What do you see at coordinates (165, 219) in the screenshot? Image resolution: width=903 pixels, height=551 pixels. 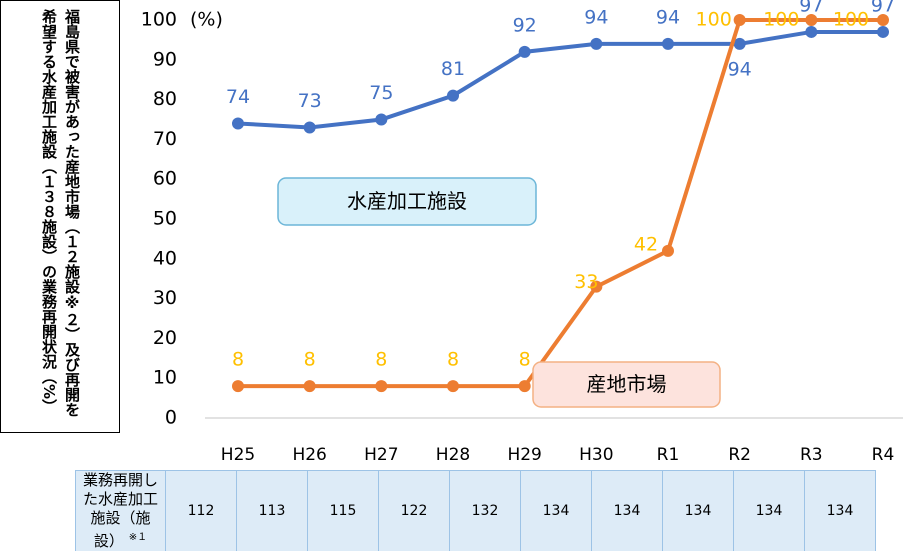 I see `y-tick-label: 50` at bounding box center [165, 219].